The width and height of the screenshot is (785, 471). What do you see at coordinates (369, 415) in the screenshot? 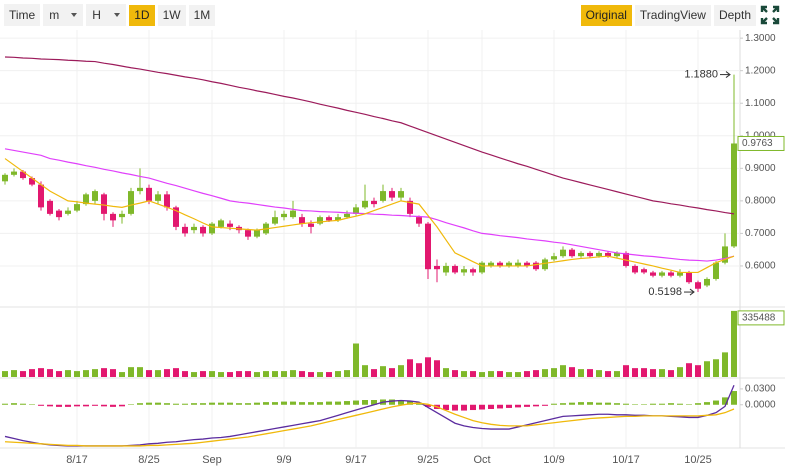
I see `macd-line` at bounding box center [369, 415].